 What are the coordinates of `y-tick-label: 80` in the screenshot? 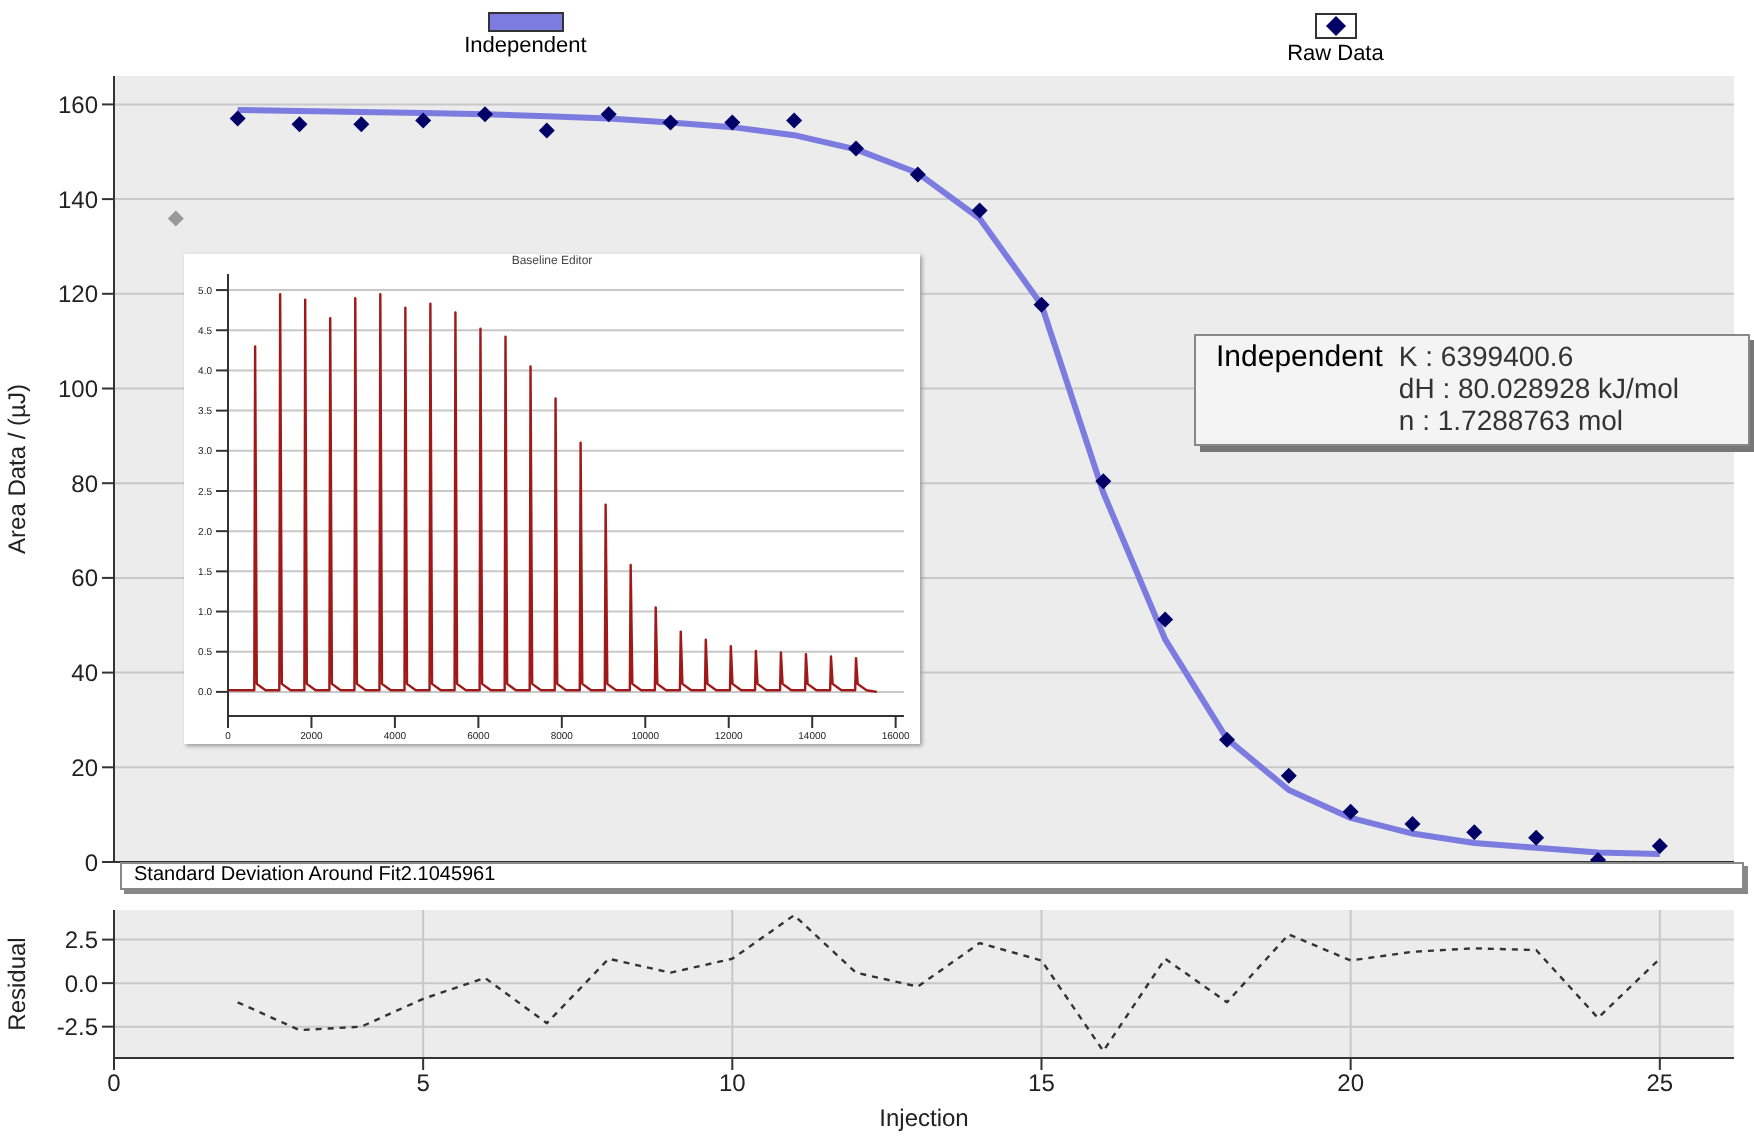 It's located at (85, 483).